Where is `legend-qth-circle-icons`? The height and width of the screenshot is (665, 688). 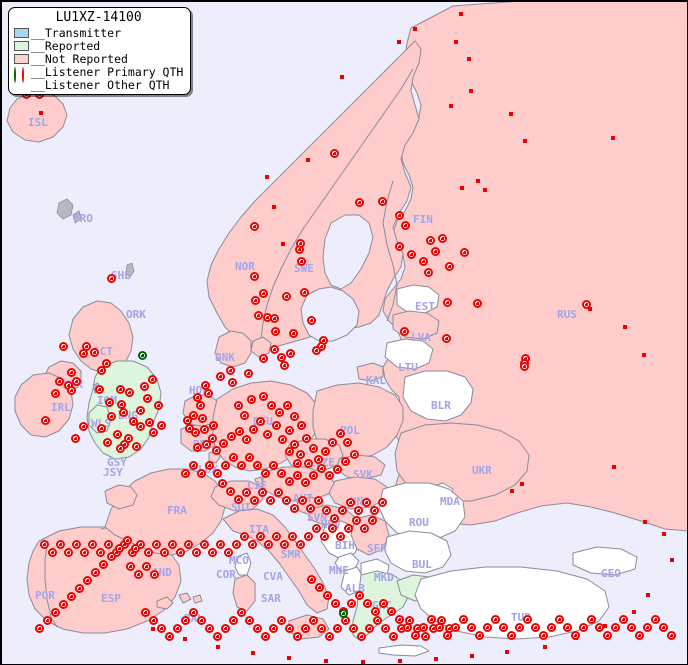
legend-qth-circle-icons is located at coordinates (21, 74).